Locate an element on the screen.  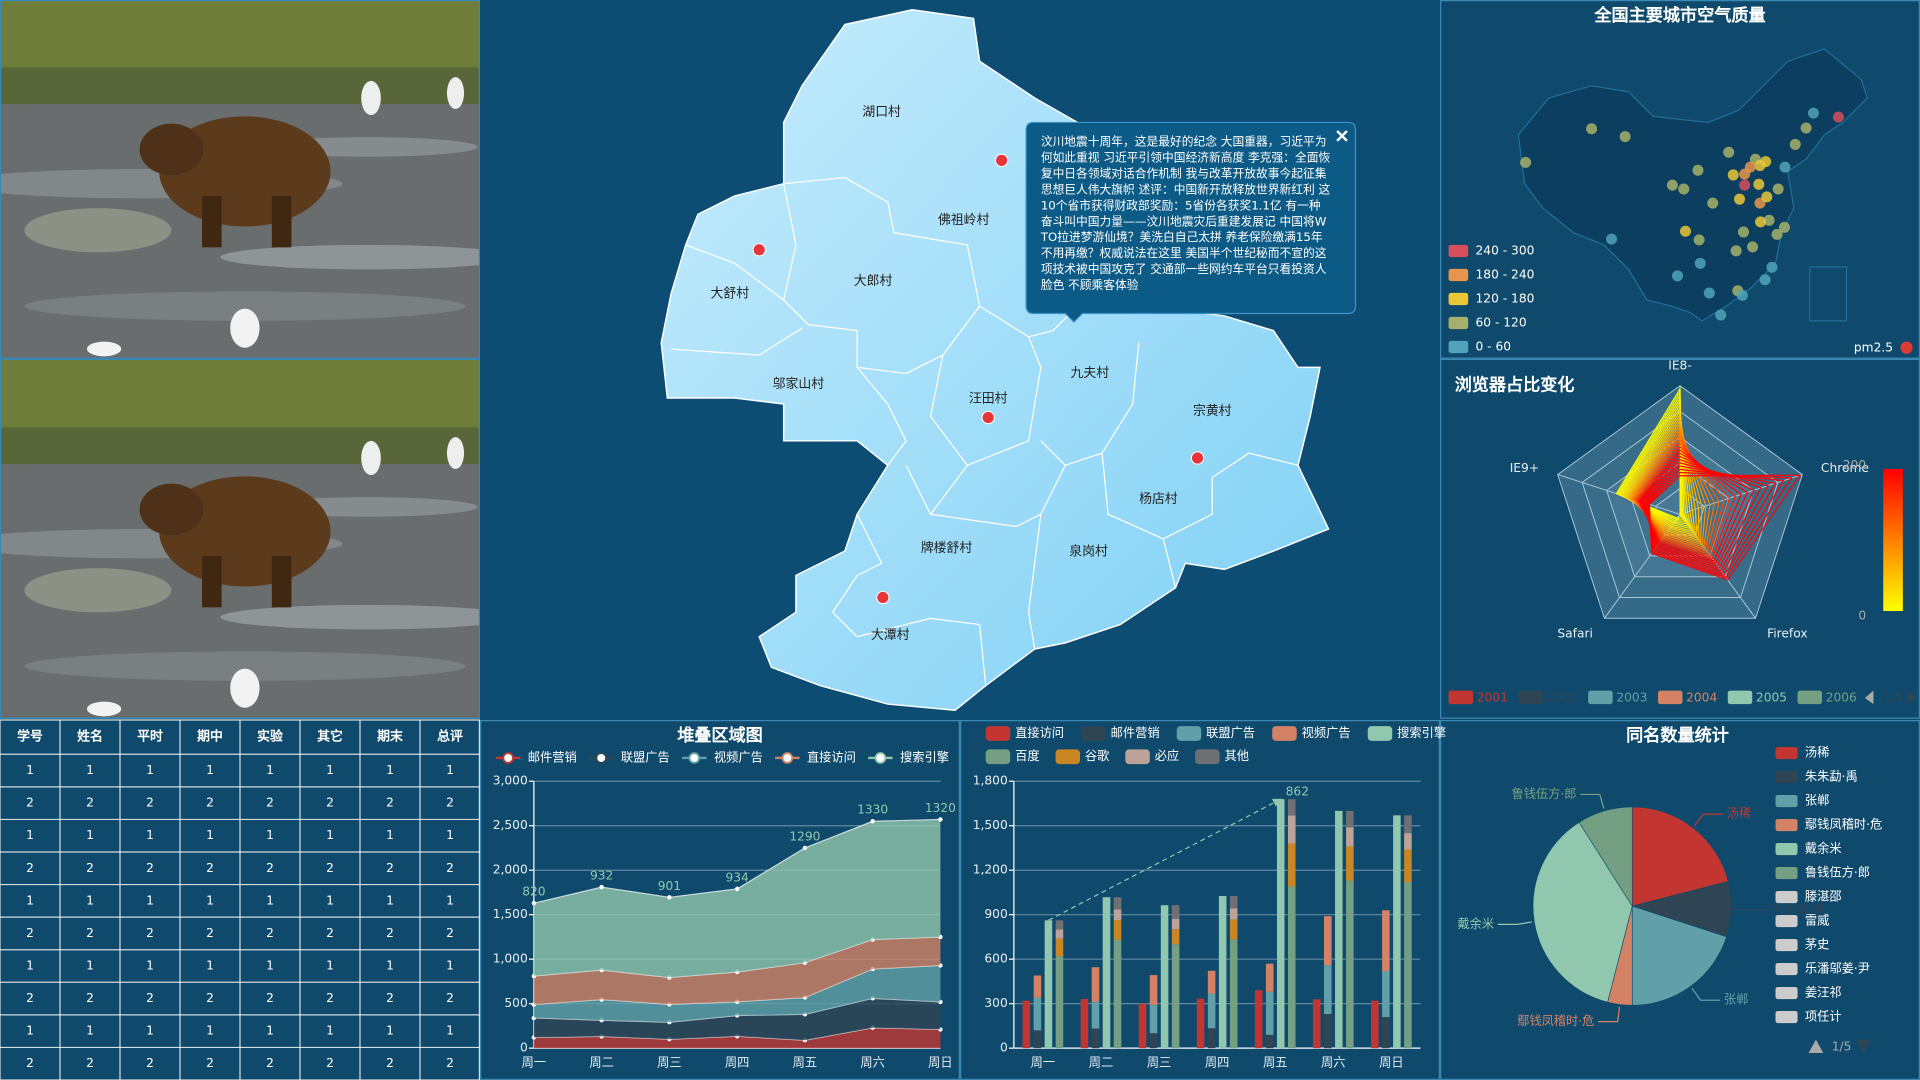
y-tick-label: 3,000 is located at coordinates (510, 781).